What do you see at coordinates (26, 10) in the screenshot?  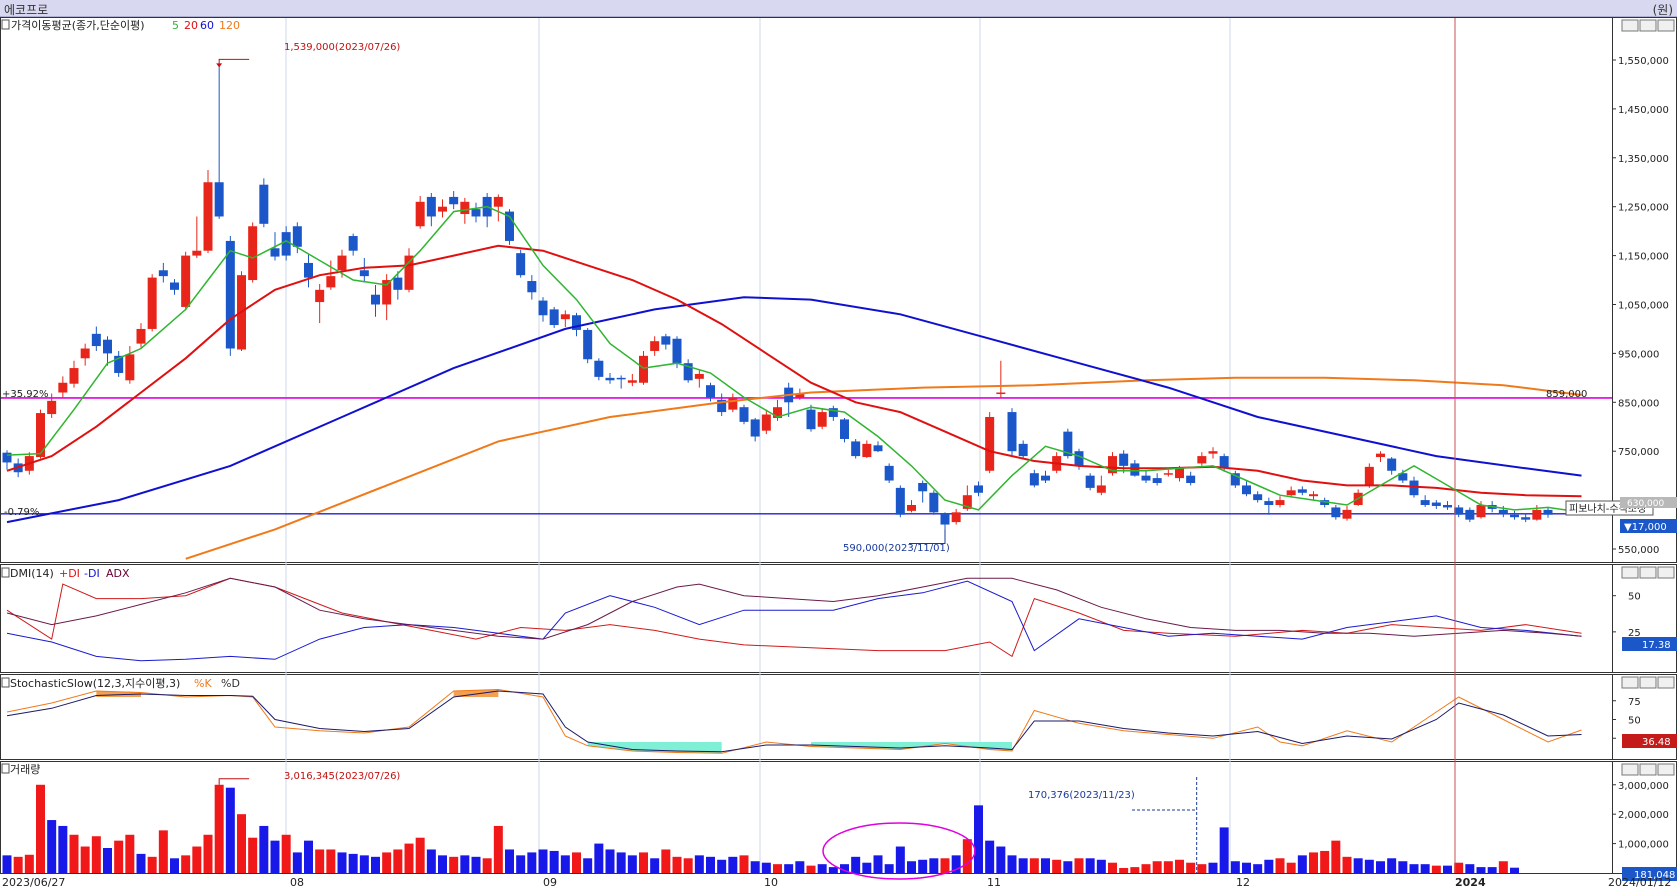 I see `stock-title: 에코프로` at bounding box center [26, 10].